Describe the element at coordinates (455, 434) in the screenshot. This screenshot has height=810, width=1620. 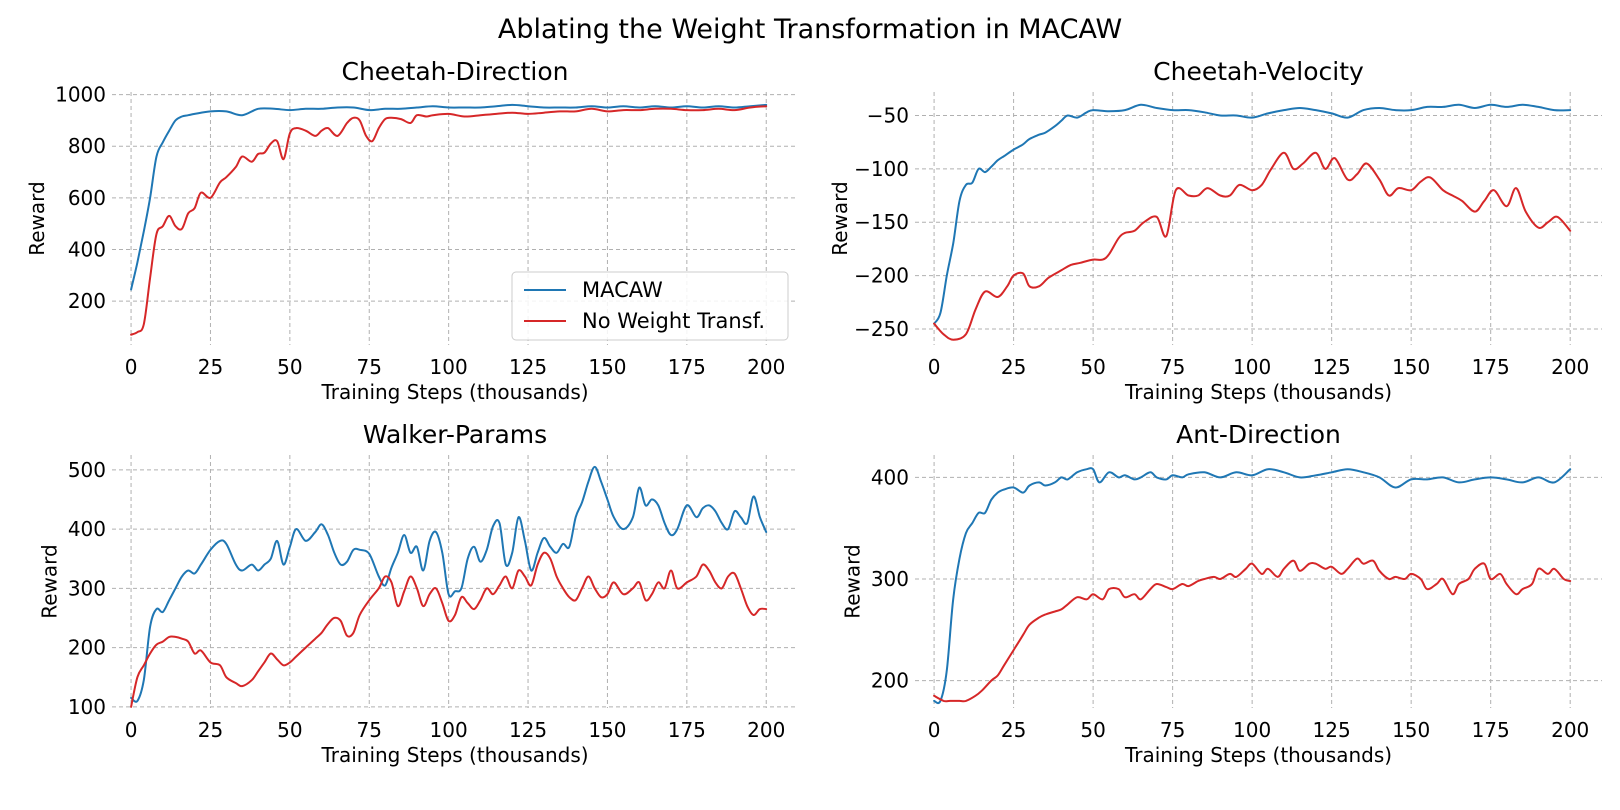
I see `panel-title: Walker-Params` at that location.